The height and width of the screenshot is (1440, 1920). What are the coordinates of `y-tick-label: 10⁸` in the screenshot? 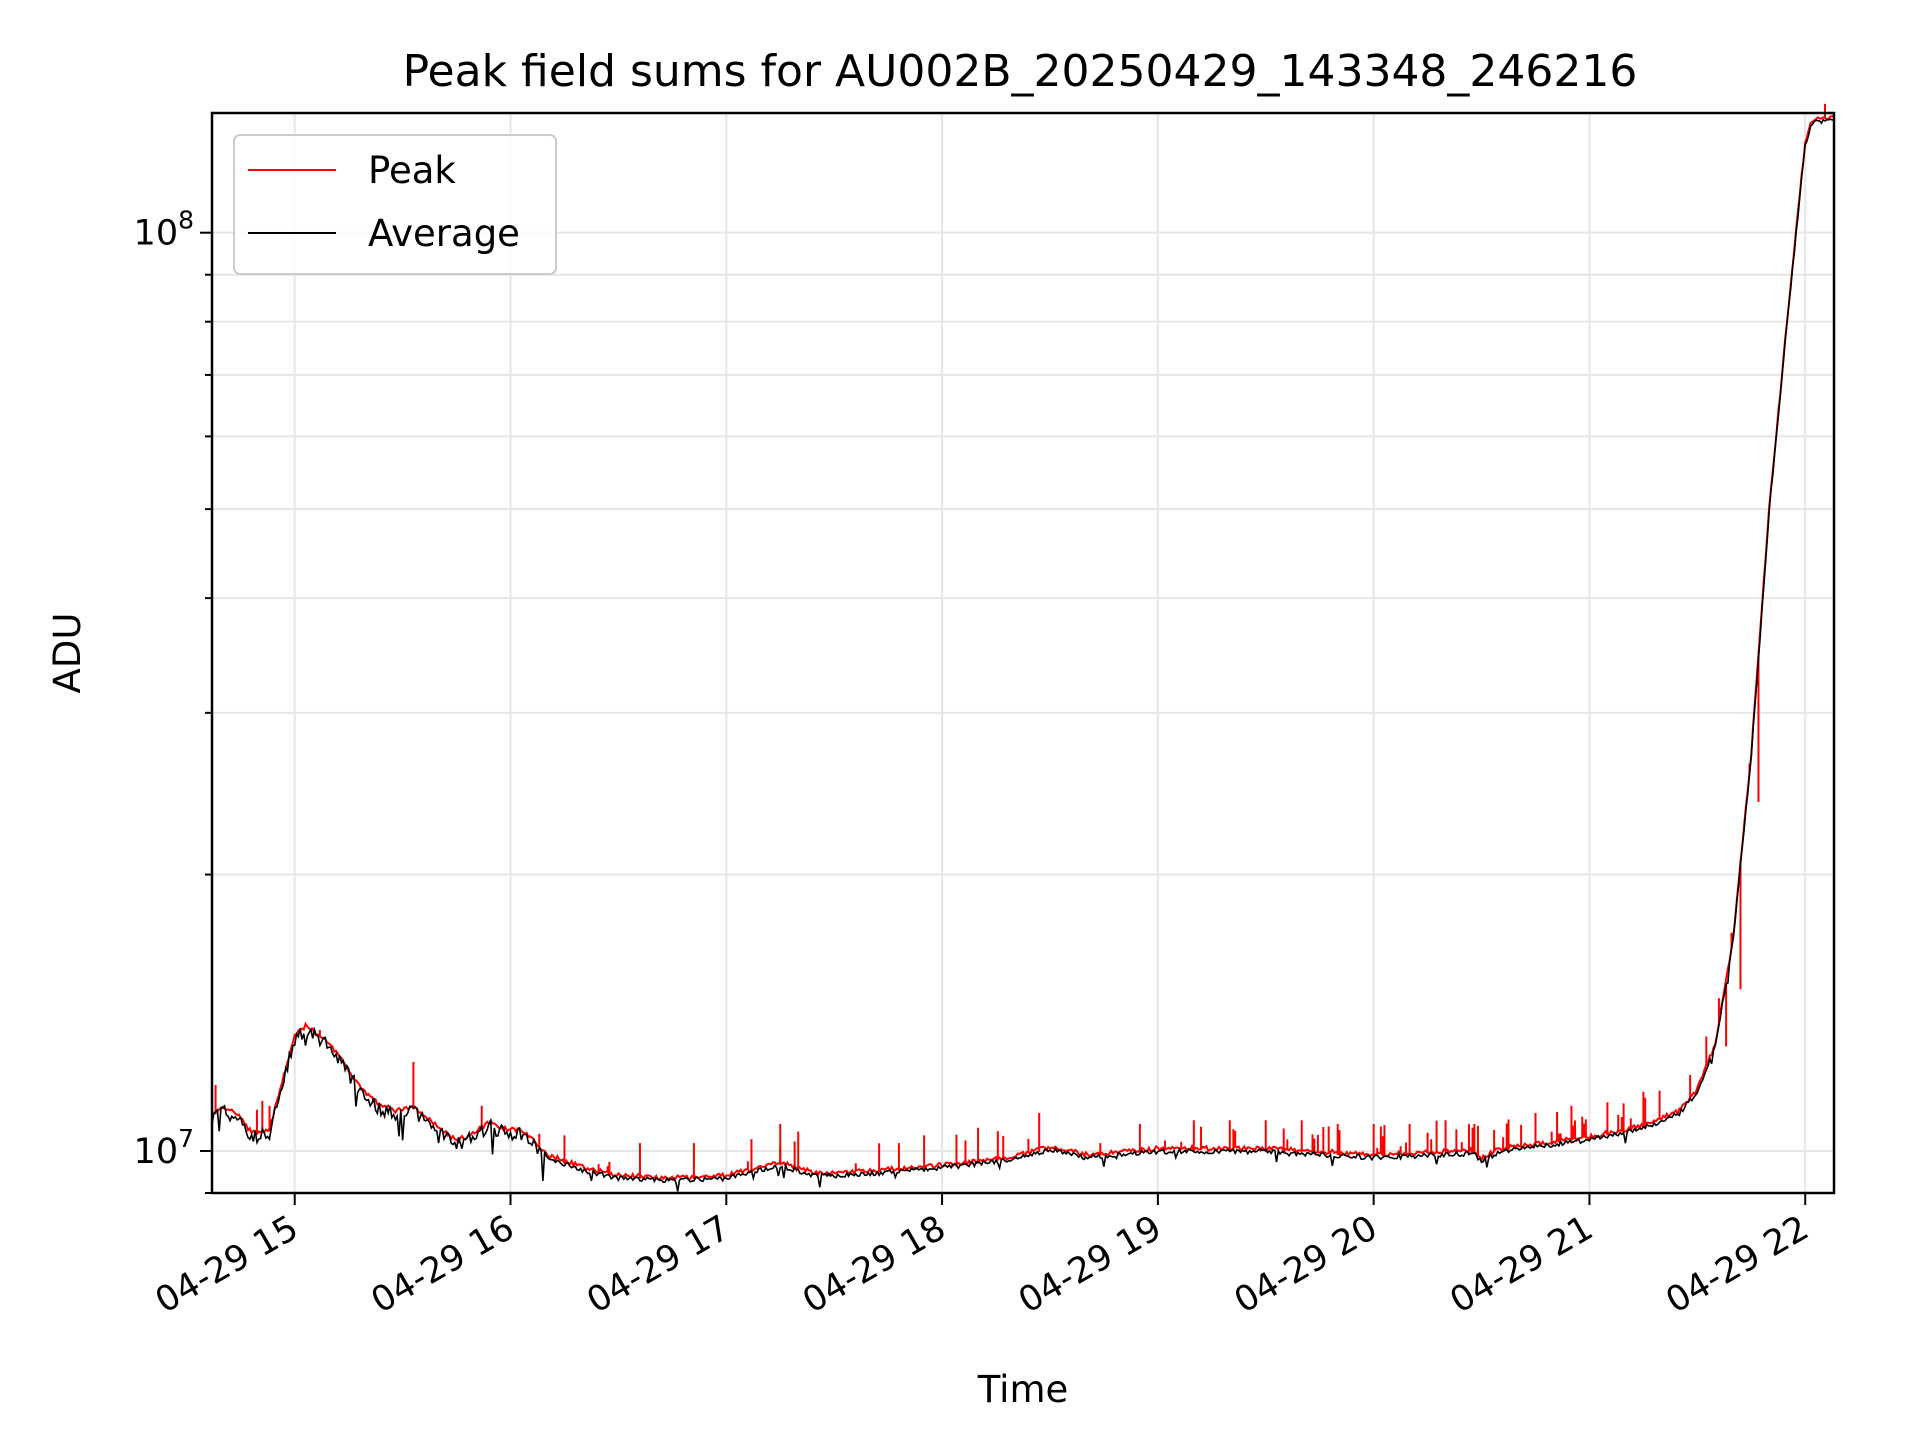 It's located at (164, 230).